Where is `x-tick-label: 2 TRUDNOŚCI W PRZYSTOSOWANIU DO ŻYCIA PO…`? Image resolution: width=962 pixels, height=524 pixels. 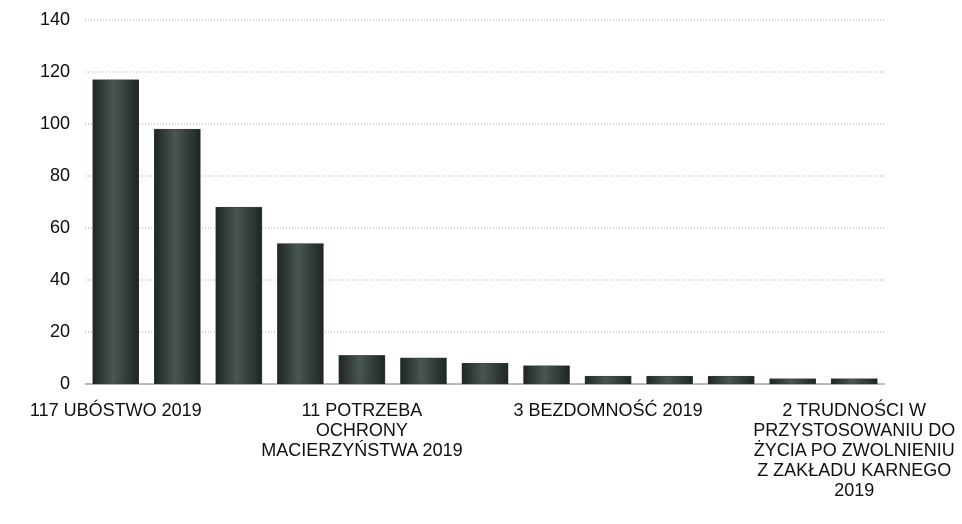
x-tick-label: 2 TRUDNOŚCI W PRZYSTOSOWANIU DO ŻYCIA PO… is located at coordinates (854, 450).